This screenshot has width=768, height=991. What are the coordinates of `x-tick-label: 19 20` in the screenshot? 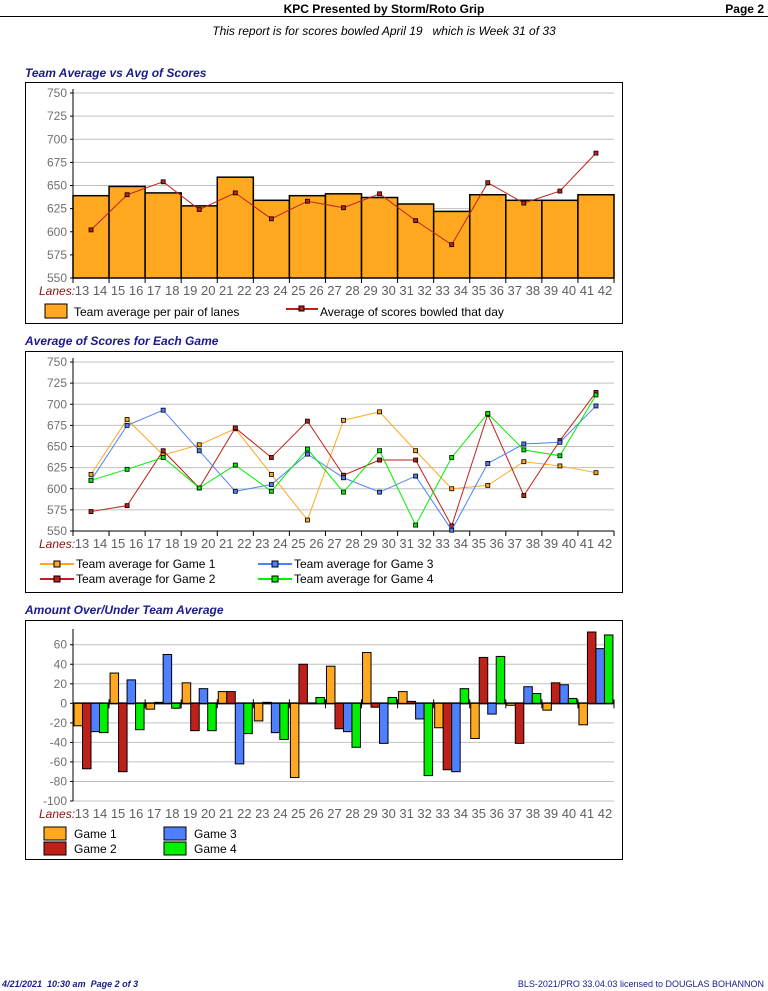 It's located at (199, 813).